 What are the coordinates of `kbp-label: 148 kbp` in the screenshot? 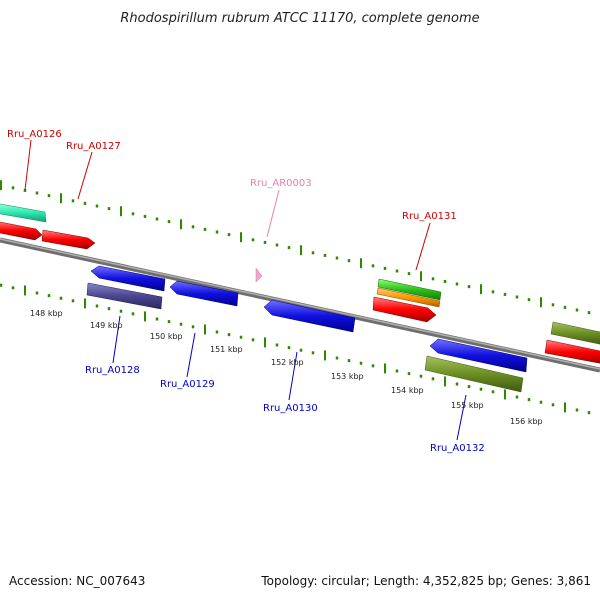 It's located at (46, 313).